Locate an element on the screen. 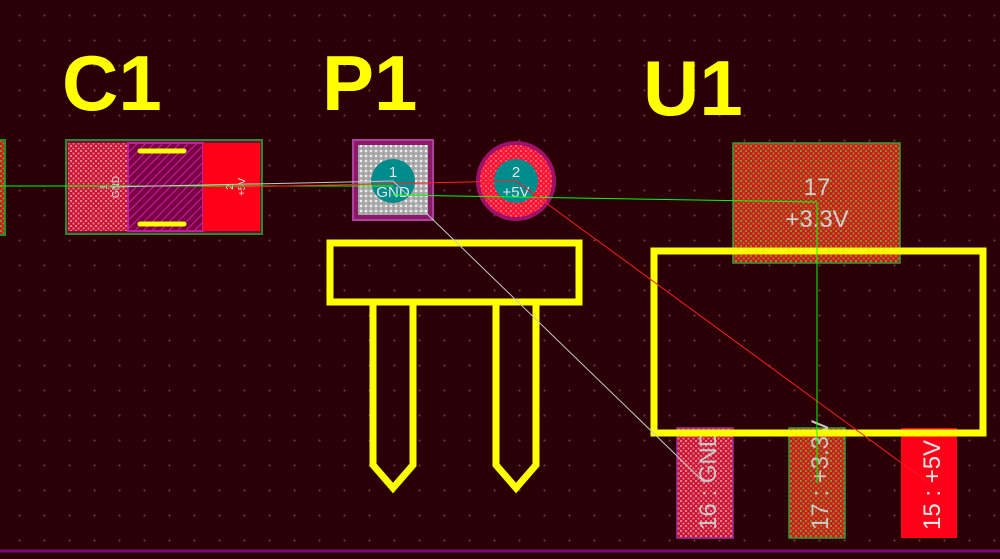  u1-designator: U1 is located at coordinates (693, 88).